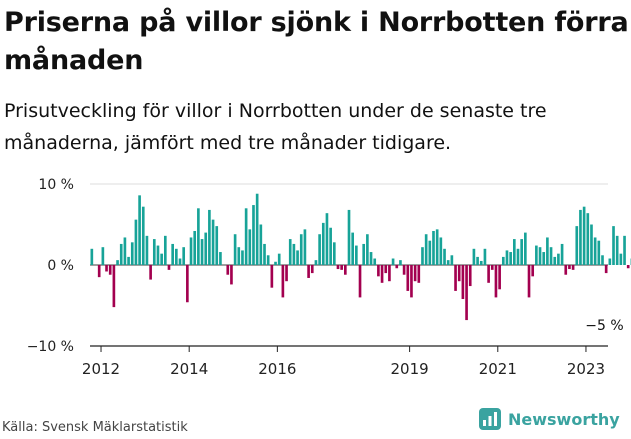  What do you see at coordinates (586, 369) in the screenshot?
I see `x-tick-label: 2023` at bounding box center [586, 369].